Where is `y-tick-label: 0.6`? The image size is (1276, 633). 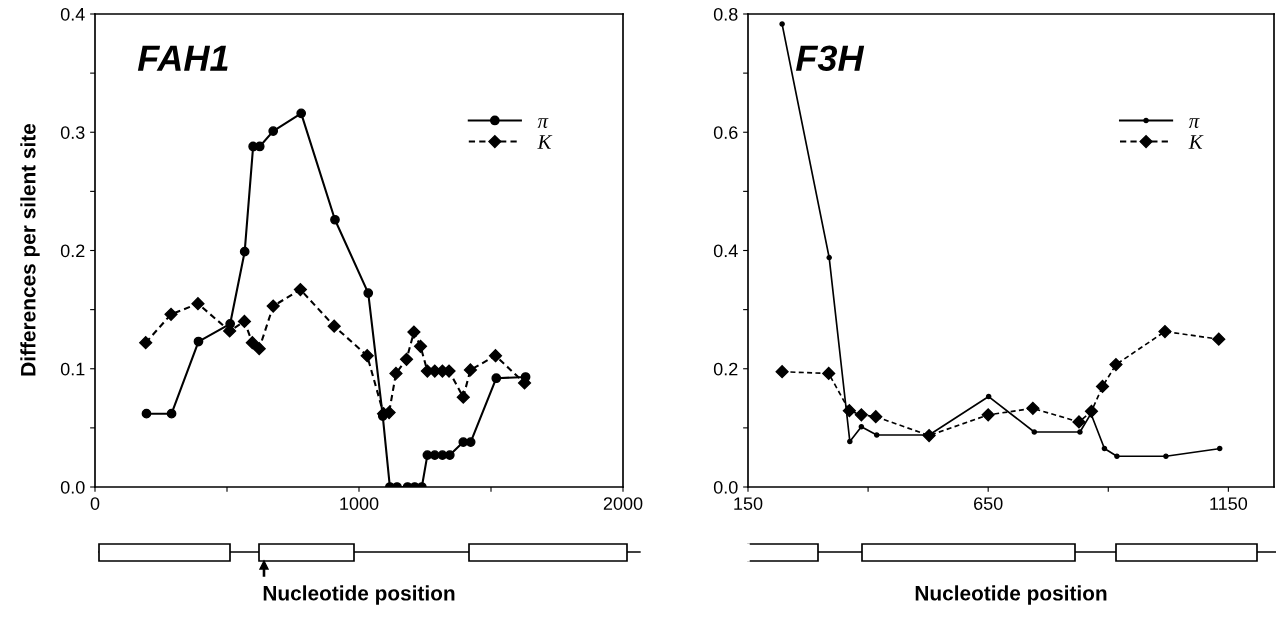 y-tick-label: 0.6 is located at coordinates (725, 132).